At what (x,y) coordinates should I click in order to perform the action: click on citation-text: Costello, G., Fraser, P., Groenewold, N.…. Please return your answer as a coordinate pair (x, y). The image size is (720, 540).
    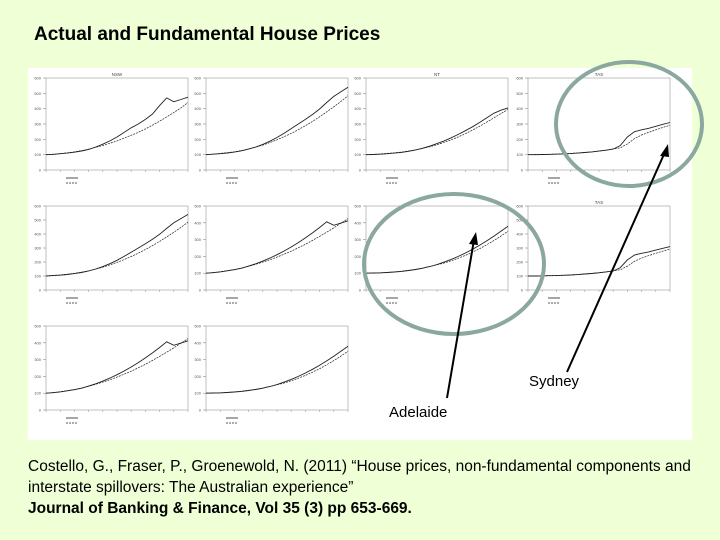
    Looking at the image, I should click on (359, 477).